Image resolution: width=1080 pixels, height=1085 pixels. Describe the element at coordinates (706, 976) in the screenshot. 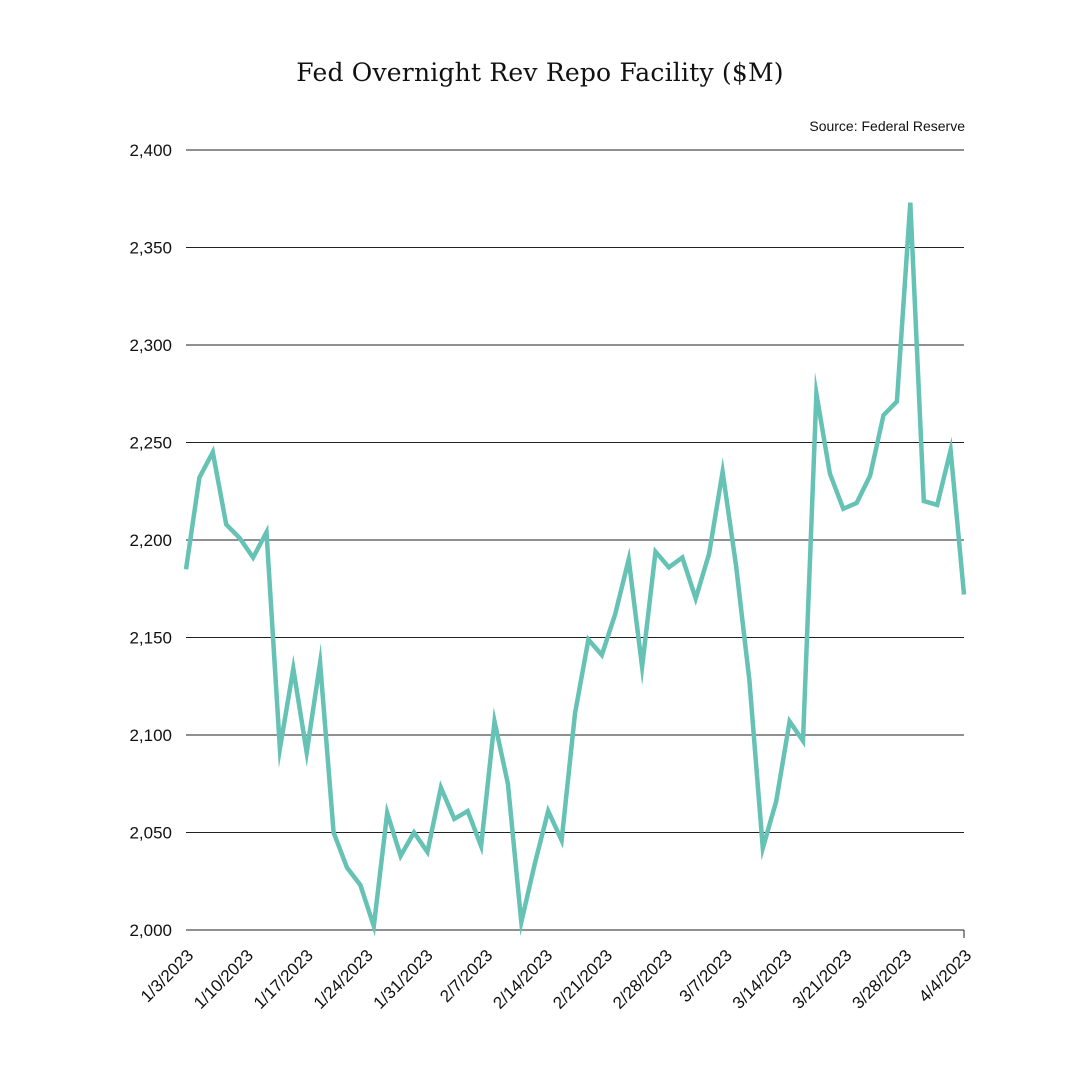

I see `x-tick-label: 3/7/2023` at that location.